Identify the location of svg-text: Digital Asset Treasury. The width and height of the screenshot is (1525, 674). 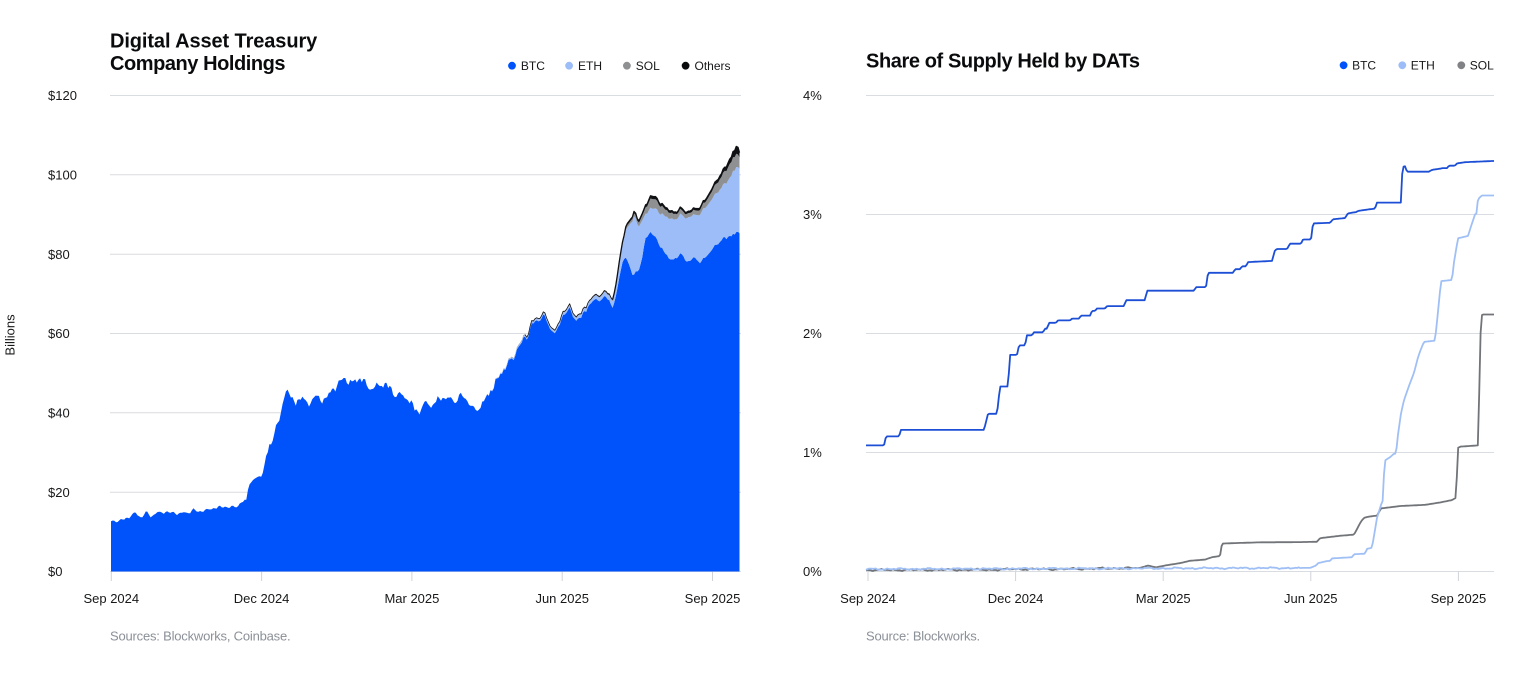
(214, 41).